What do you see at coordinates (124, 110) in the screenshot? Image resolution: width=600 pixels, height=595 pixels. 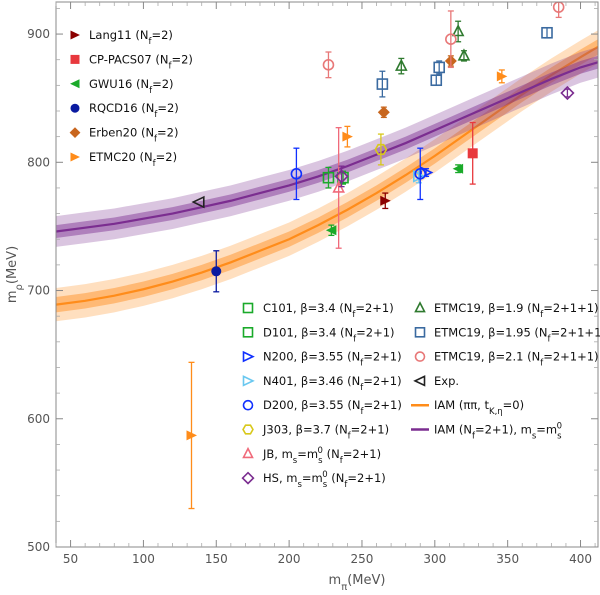 I see `legend-left-item-3: RQCD16 (Nf=2)` at bounding box center [124, 110].